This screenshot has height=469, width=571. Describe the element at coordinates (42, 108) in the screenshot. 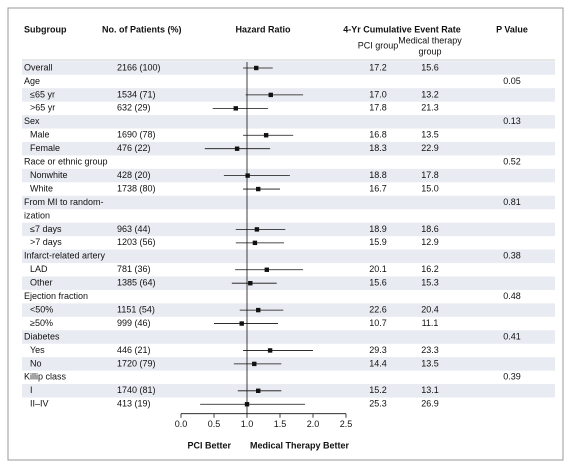

I see `row-label: >65 yr` at that location.